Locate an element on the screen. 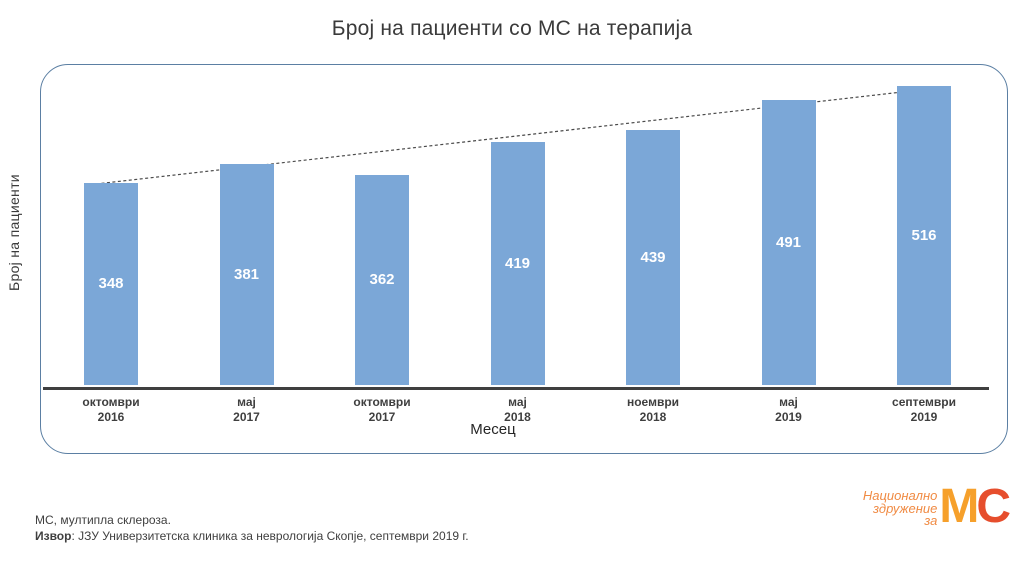 The image size is (1024, 567). bar-4: 439 is located at coordinates (653, 257).